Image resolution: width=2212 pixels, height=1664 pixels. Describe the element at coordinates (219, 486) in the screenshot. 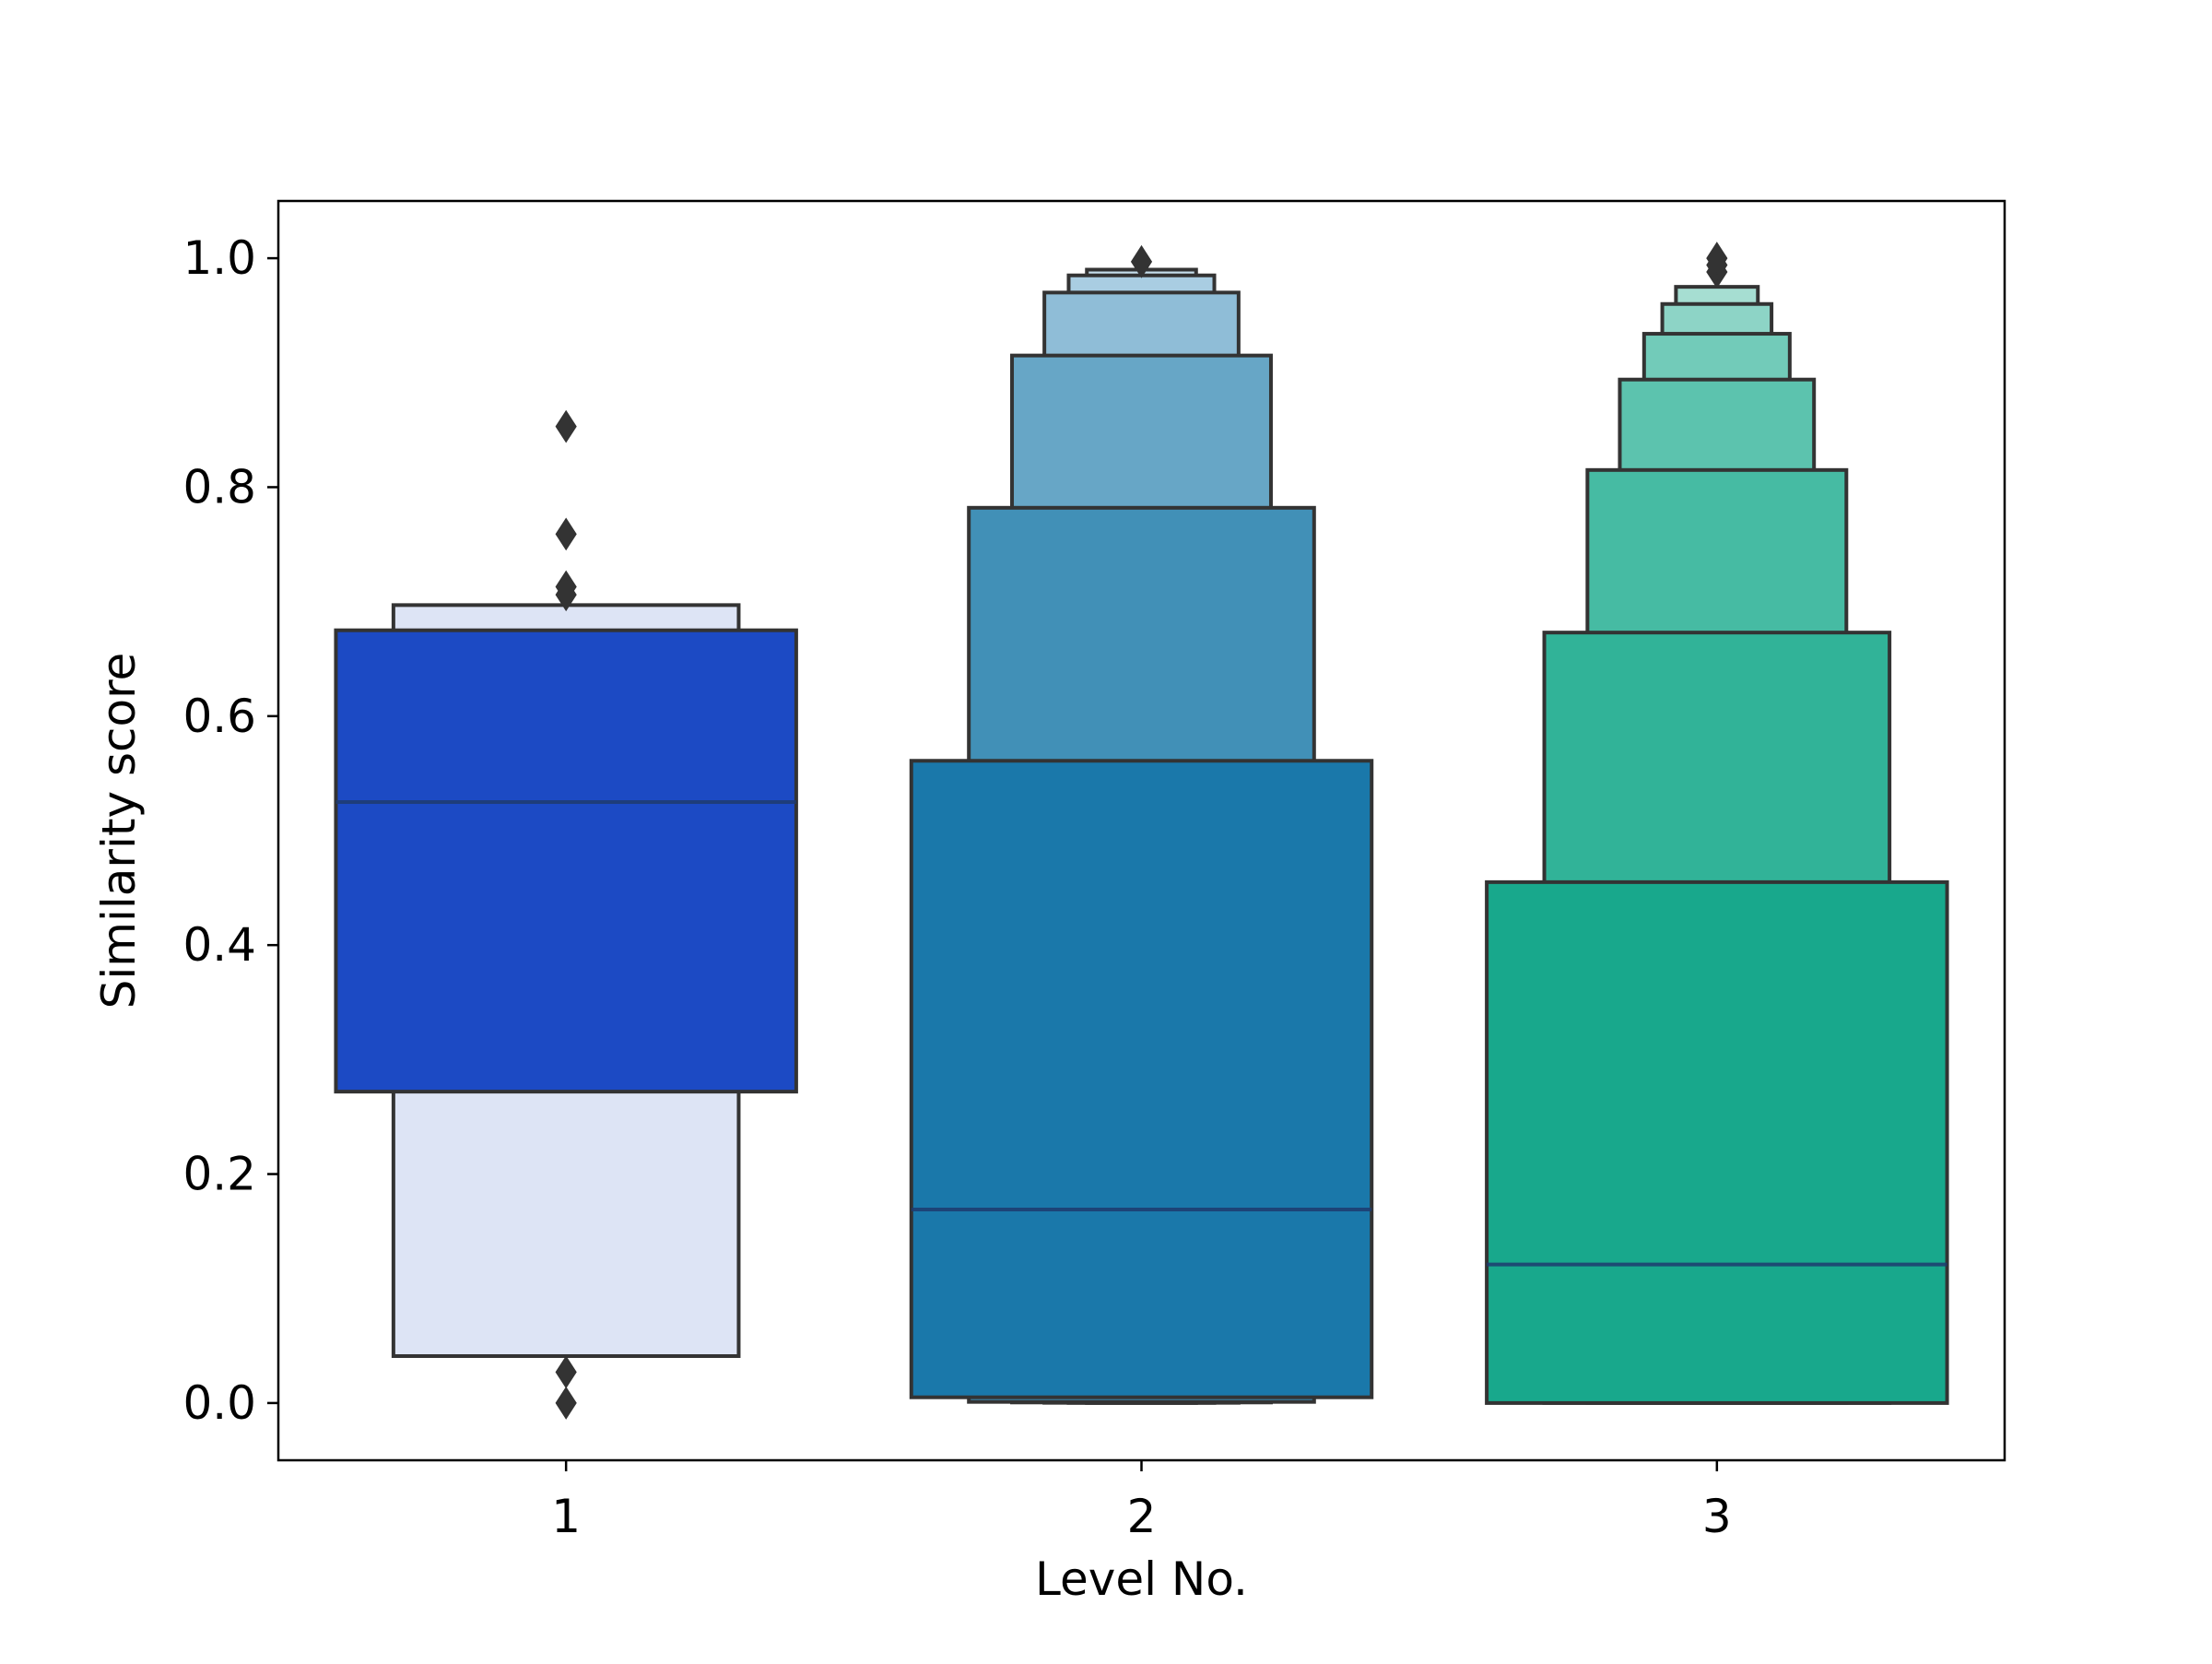

I see `y-tick-label: 0.8` at that location.